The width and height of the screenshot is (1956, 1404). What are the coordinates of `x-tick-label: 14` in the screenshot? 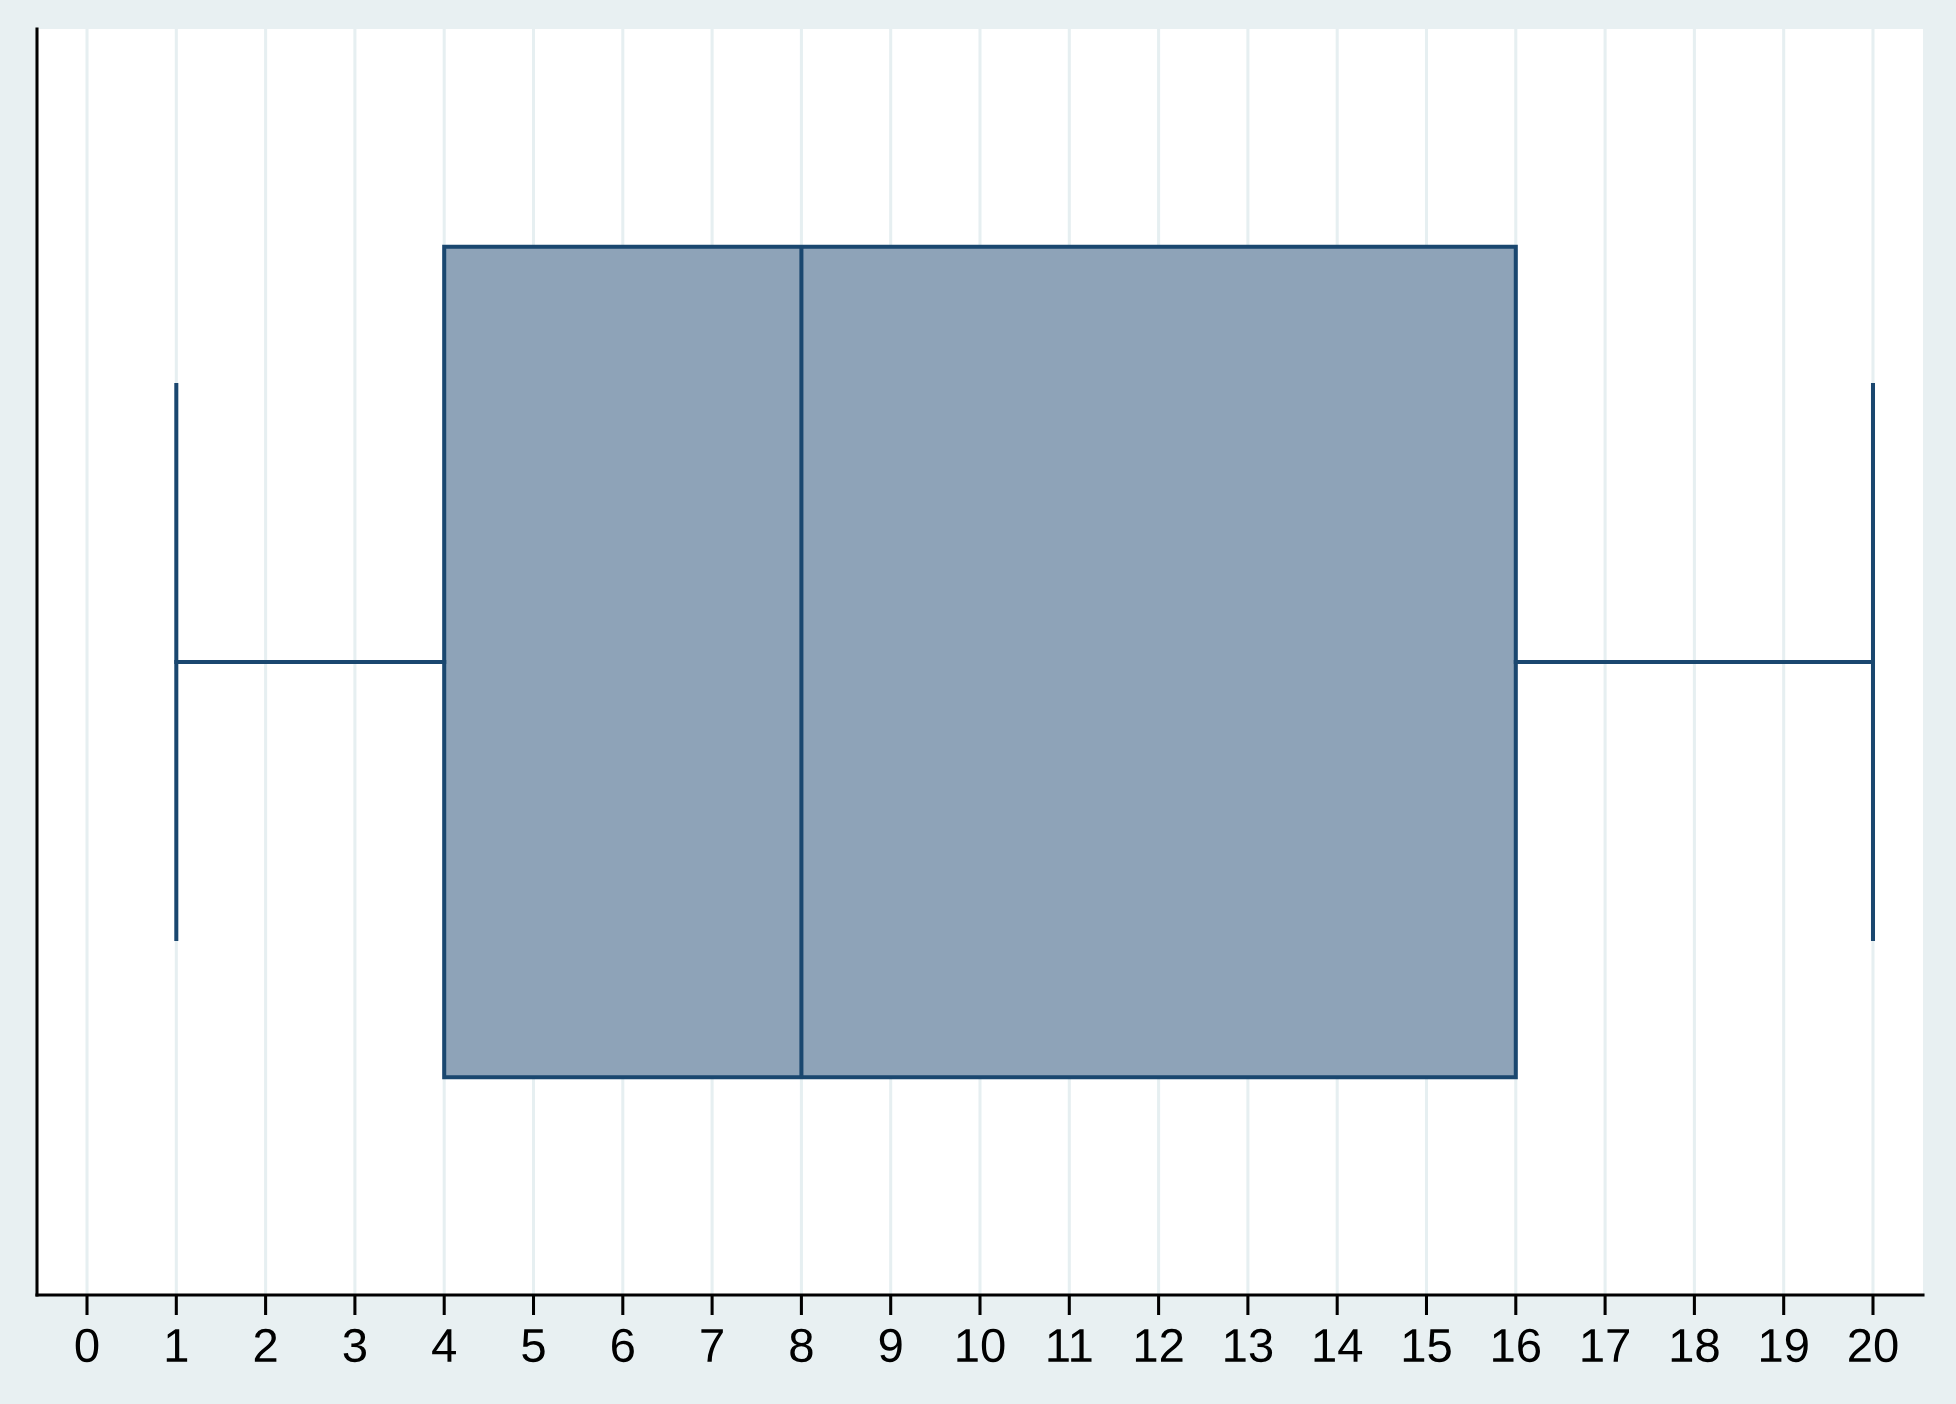 It's located at (1338, 1345).